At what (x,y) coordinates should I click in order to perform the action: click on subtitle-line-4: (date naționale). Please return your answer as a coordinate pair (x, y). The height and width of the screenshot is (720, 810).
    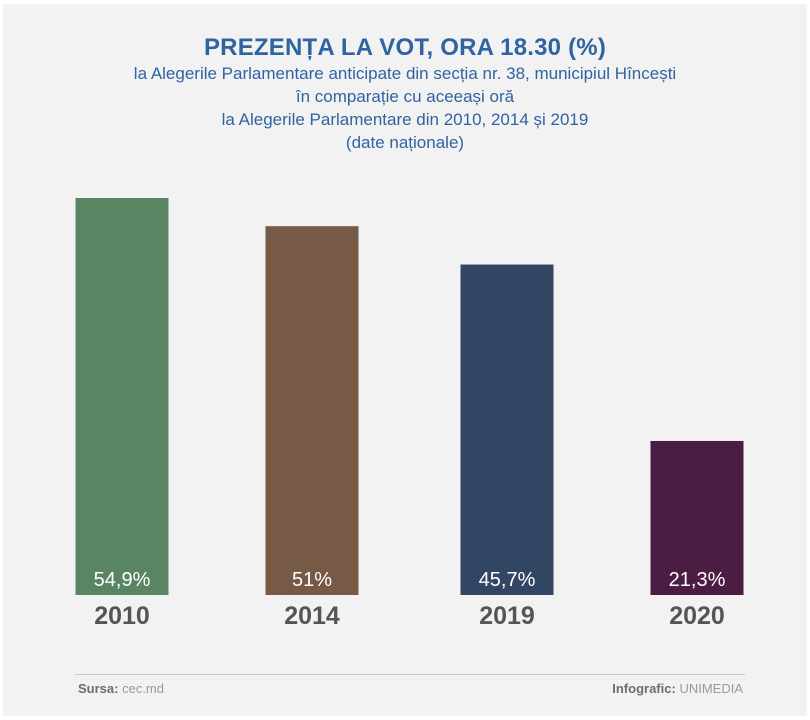
    Looking at the image, I should click on (405, 142).